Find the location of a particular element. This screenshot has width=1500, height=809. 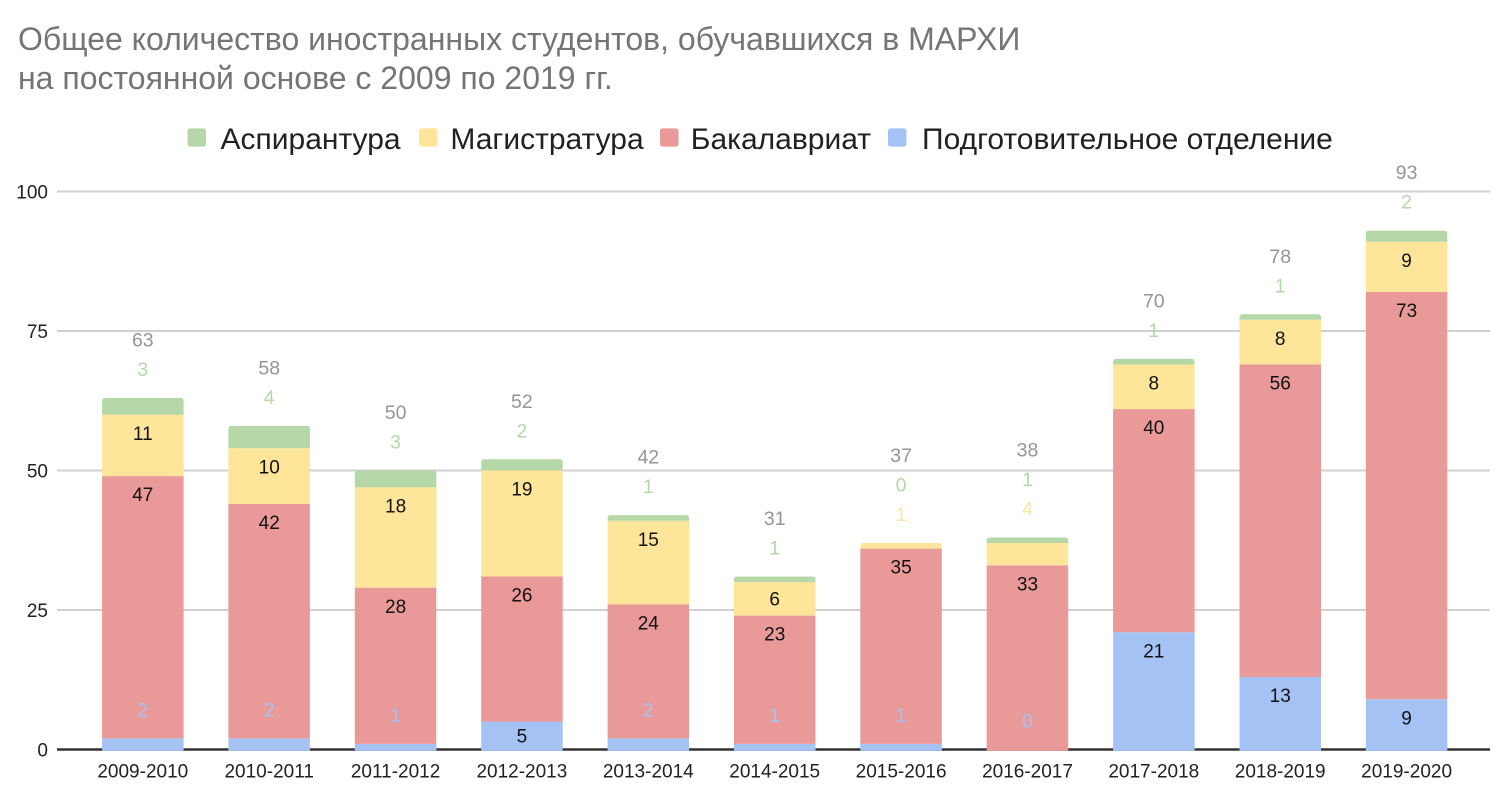

svg-text: 47 is located at coordinates (142, 495).